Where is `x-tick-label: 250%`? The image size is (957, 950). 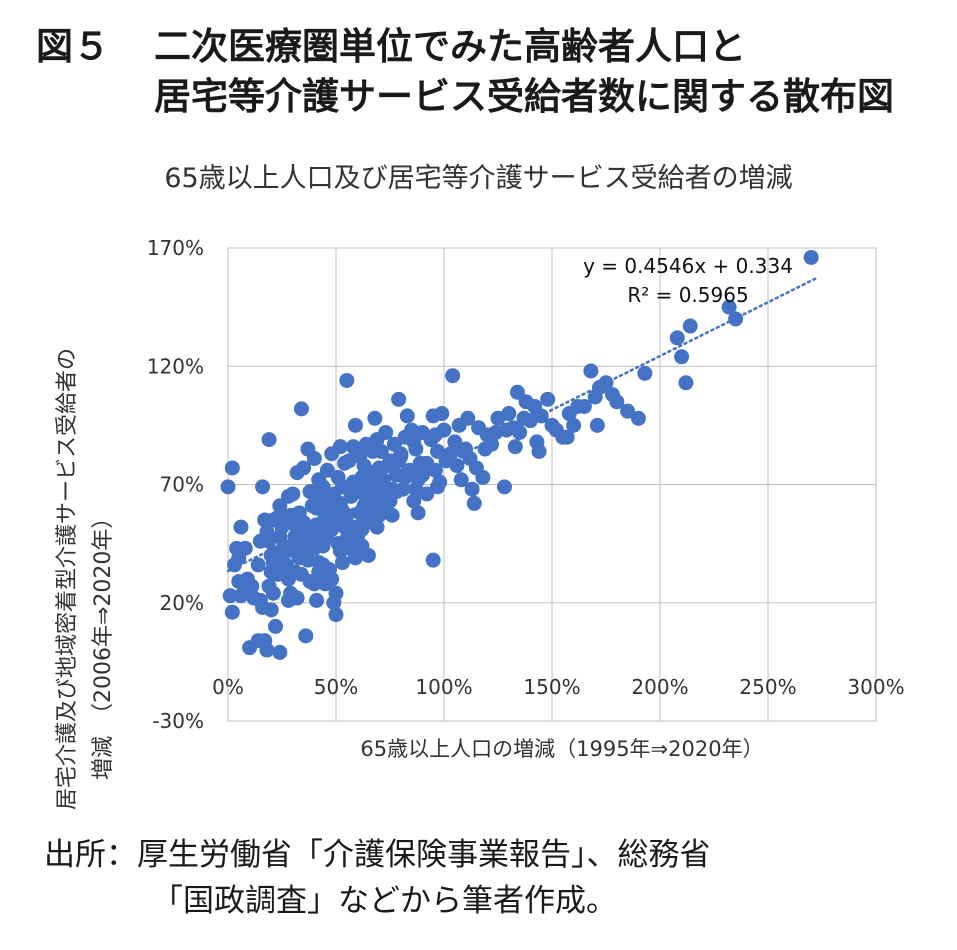 x-tick-label: 250% is located at coordinates (767, 687).